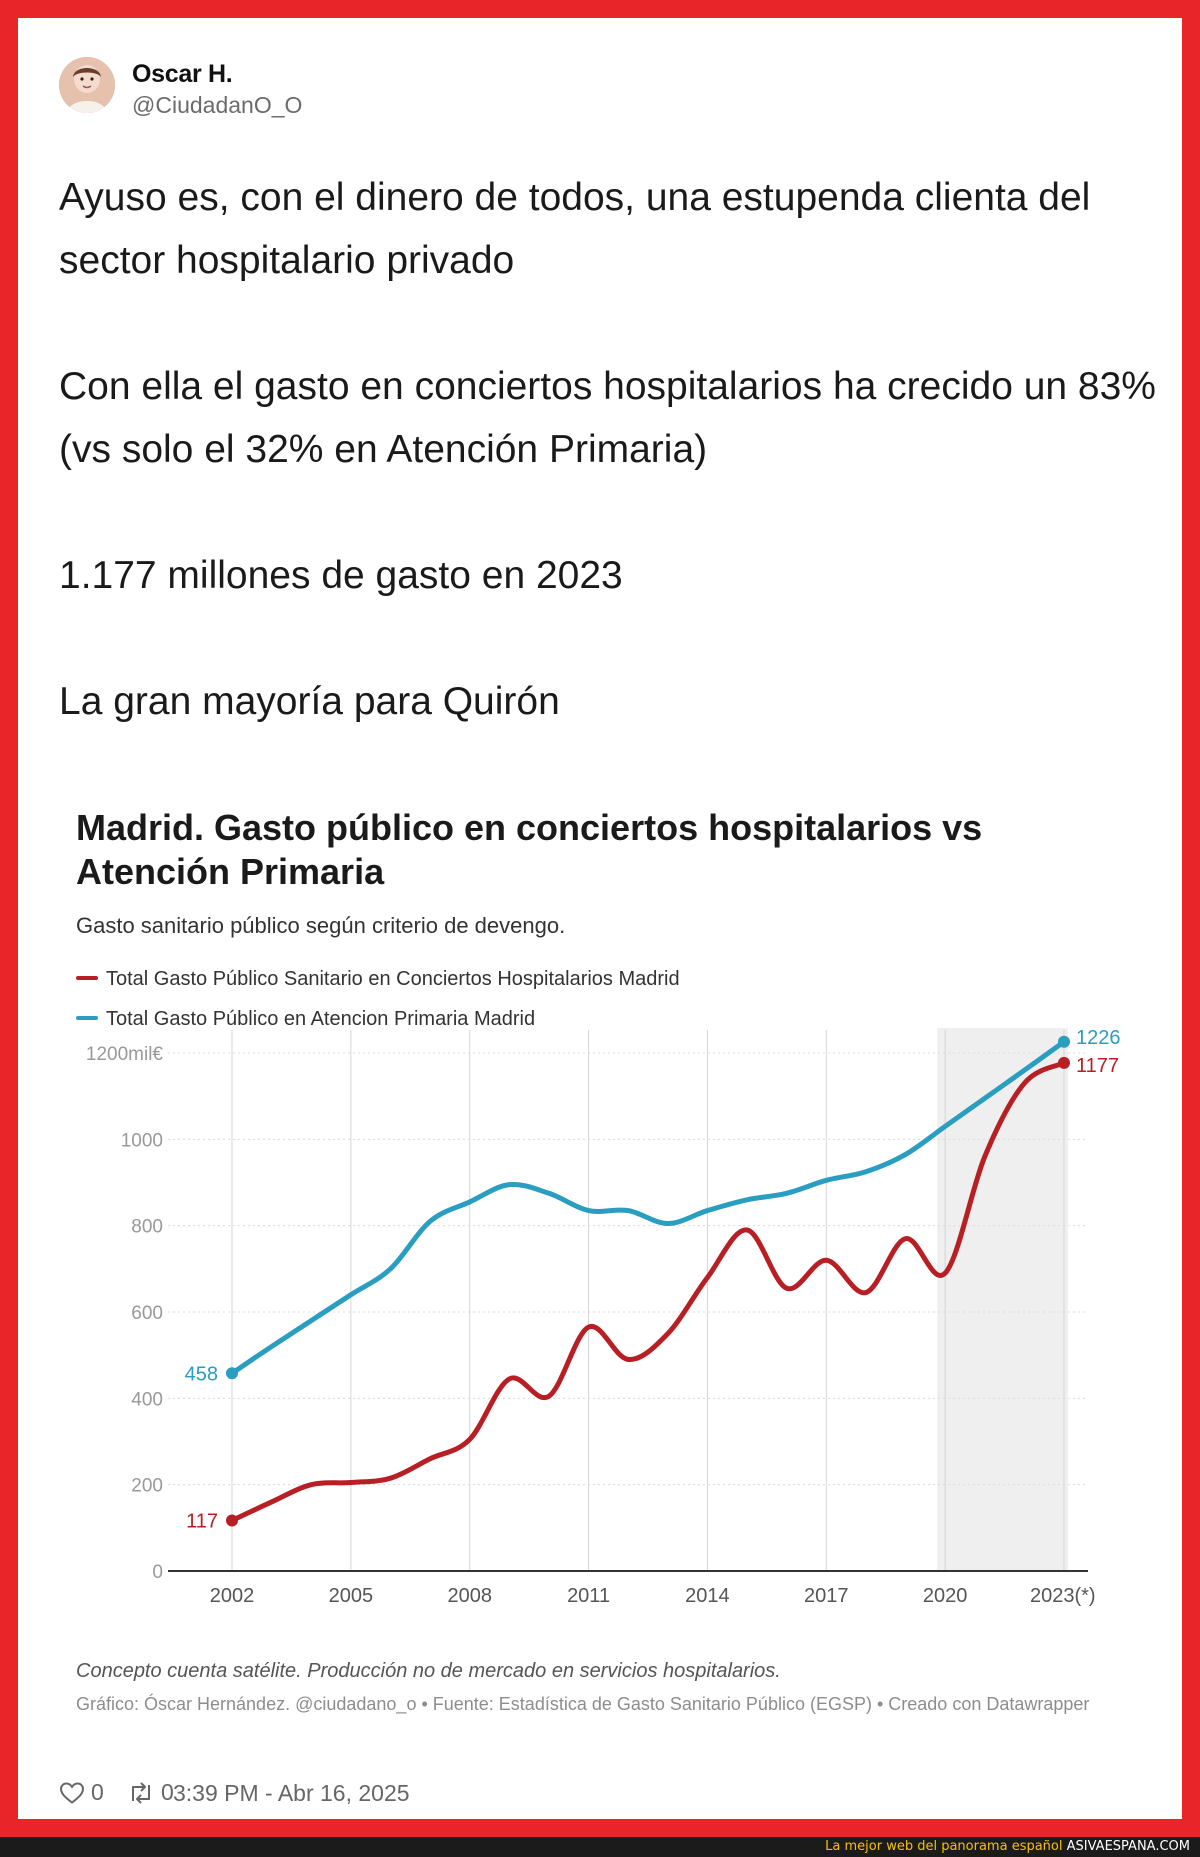  I want to click on x-tick-label: 2005, so click(351, 1596).